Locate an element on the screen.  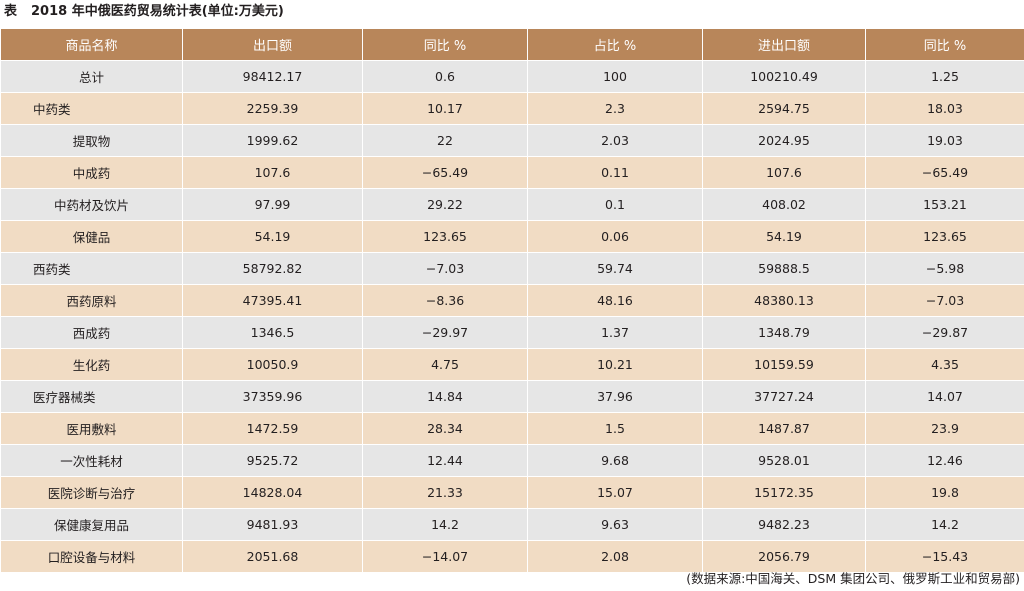
table-row: 保健品 54.19 123.65 0.06 54.19 123.65 is located at coordinates (512, 236).